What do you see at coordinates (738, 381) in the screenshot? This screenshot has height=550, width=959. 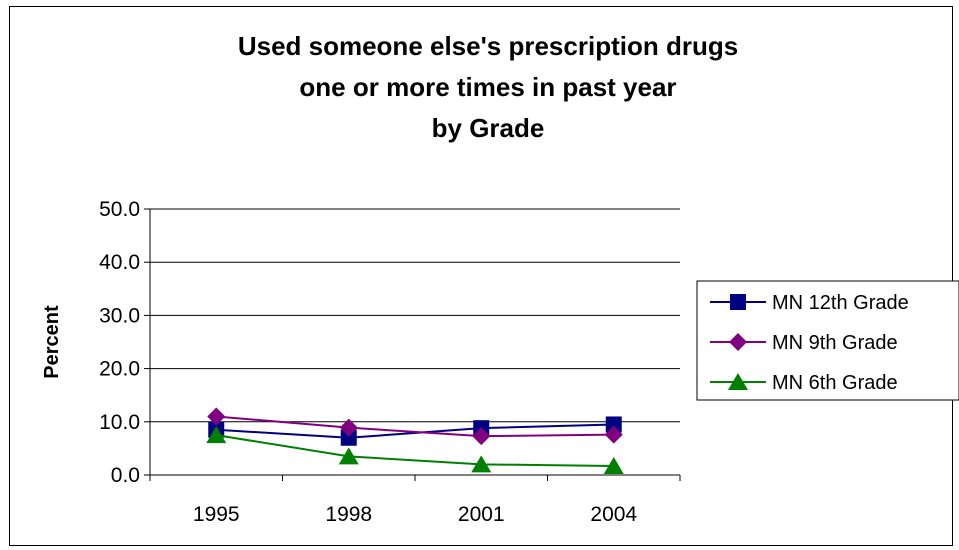 I see `legend-marker-mn-6th-grade` at bounding box center [738, 381].